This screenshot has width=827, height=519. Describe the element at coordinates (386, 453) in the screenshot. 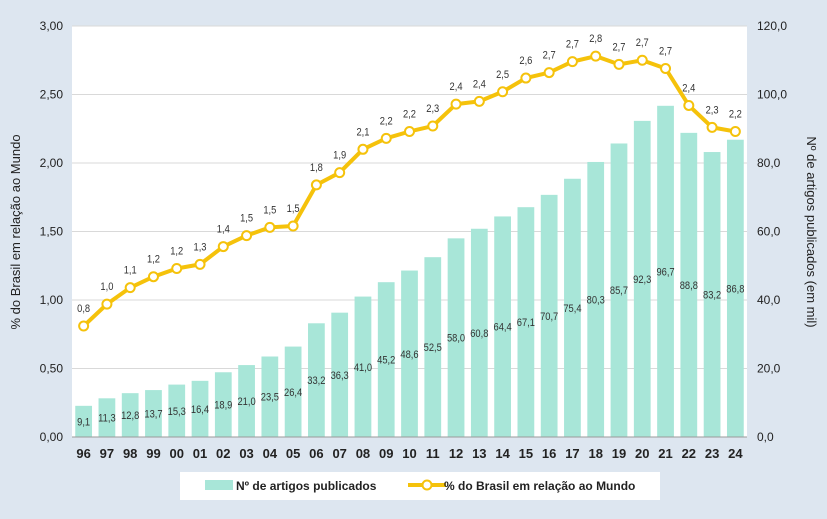

I see `x-tick-label: 09` at that location.